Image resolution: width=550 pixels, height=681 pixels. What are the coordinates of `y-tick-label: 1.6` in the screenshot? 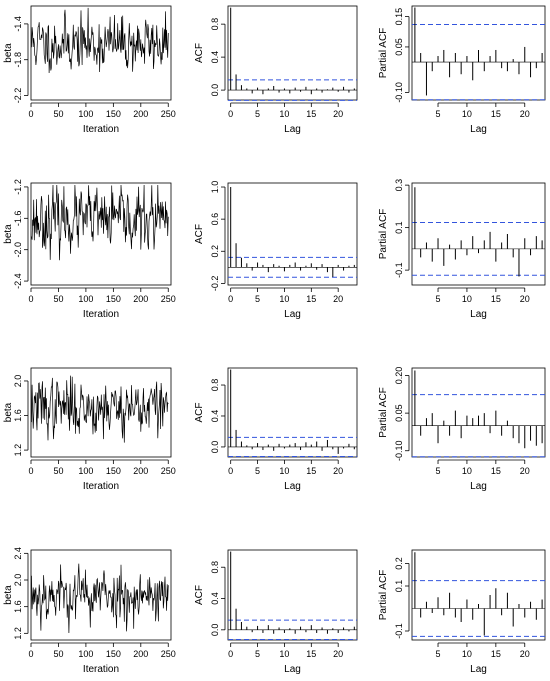 It's located at (18, 606).